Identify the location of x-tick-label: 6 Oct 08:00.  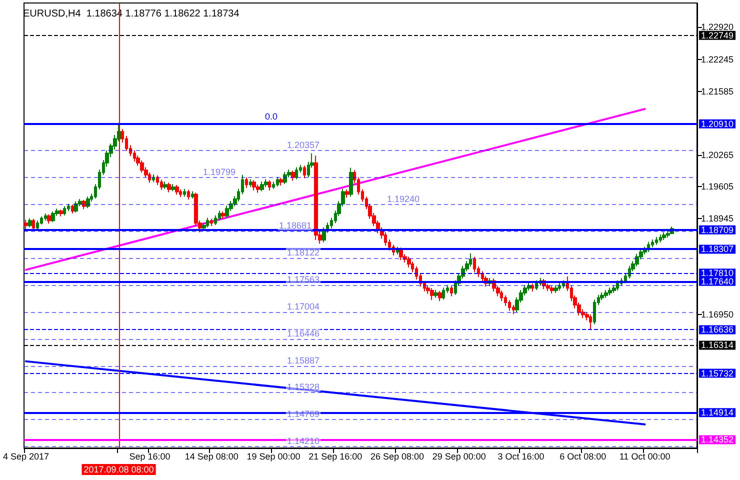
(583, 457).